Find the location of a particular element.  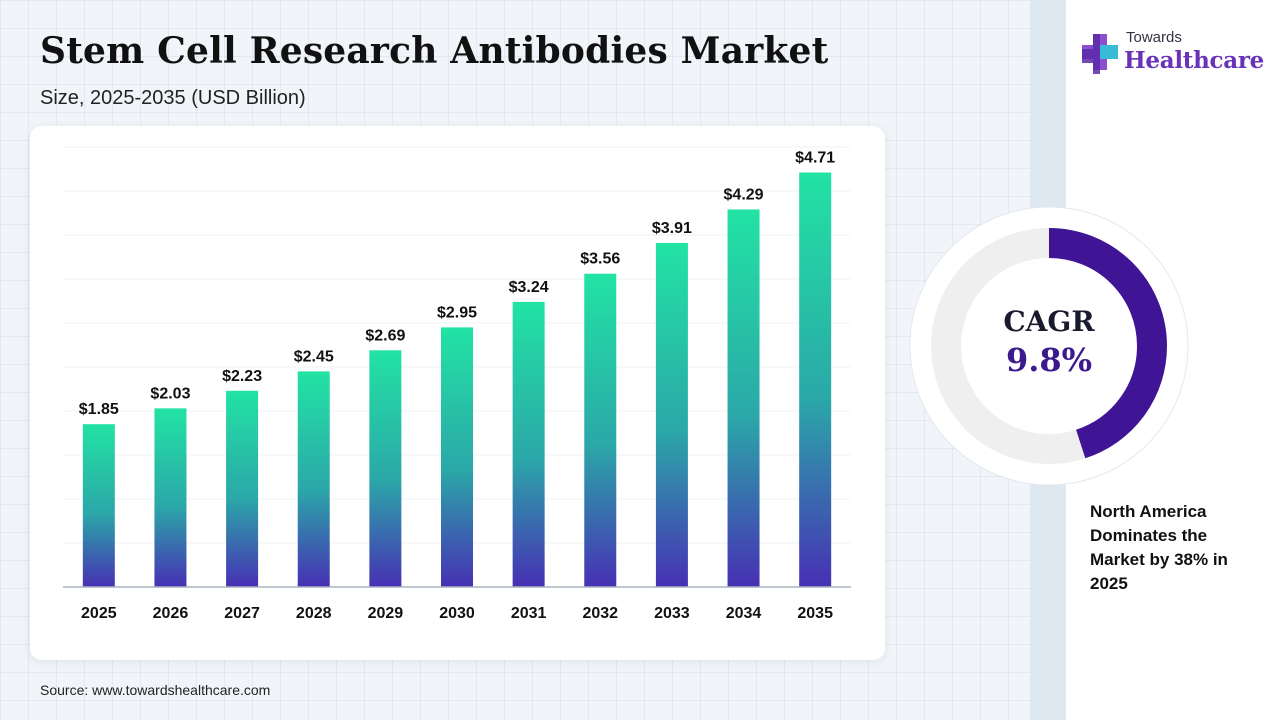

bar-2026 is located at coordinates (170, 497).